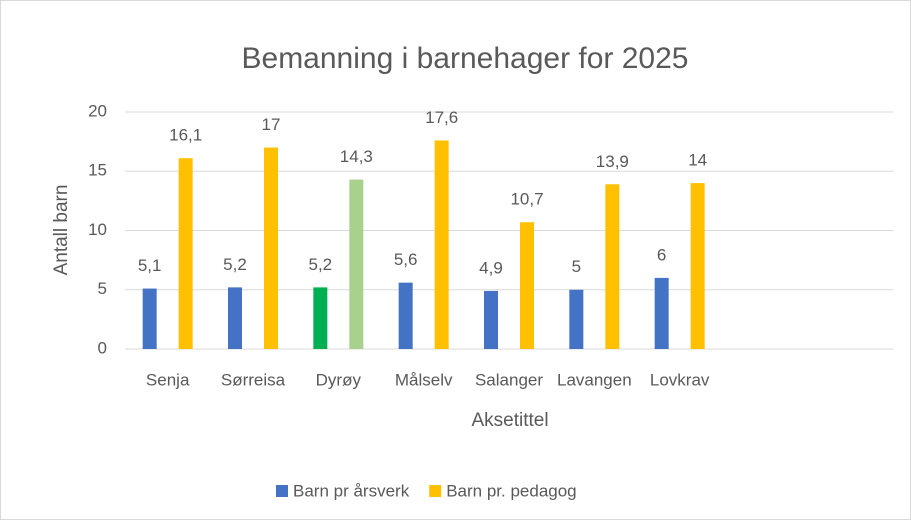 This screenshot has width=911, height=520. I want to click on data-label: 4,9, so click(491, 267).